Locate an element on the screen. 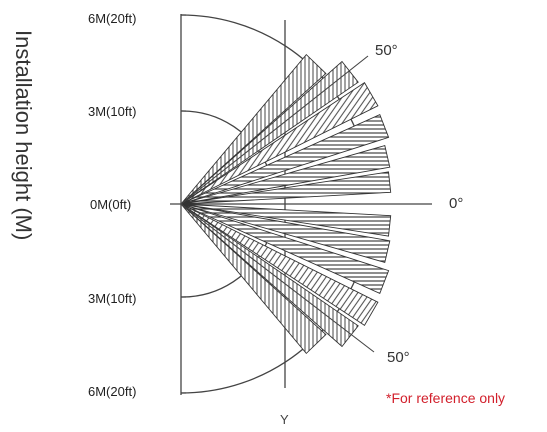  y-axis-label: Y is located at coordinates (284, 419).